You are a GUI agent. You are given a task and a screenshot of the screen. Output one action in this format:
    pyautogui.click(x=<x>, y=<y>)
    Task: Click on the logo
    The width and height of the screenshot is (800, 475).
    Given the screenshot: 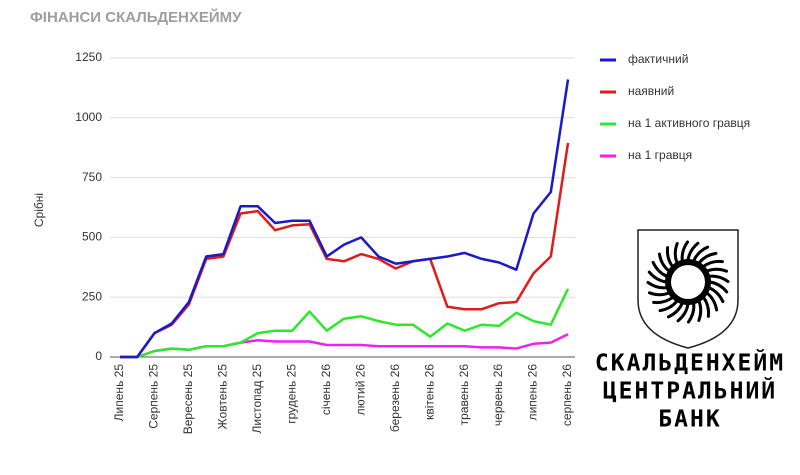 What is the action you would take?
    pyautogui.click(x=688, y=289)
    